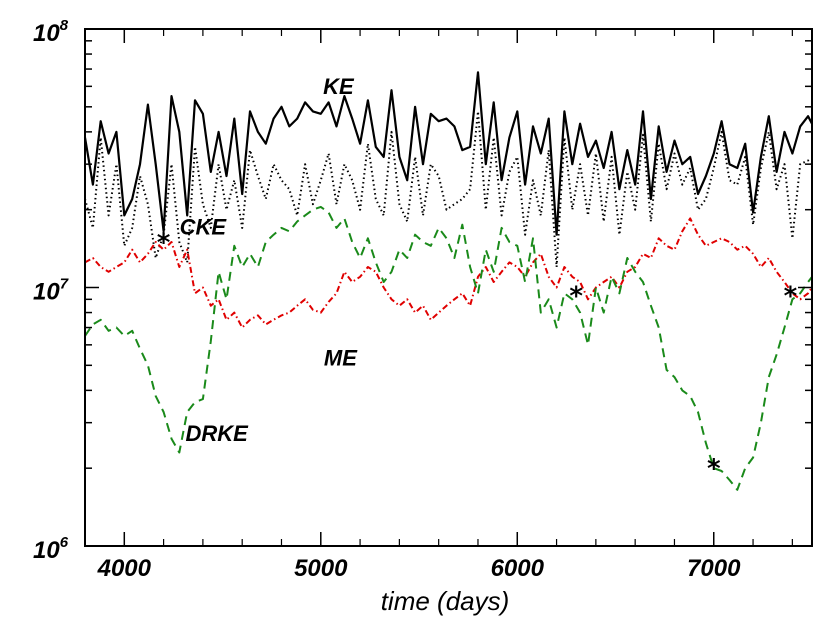 The width and height of the screenshot is (830, 628). What do you see at coordinates (124, 568) in the screenshot?
I see `x-tick-label: 4000` at bounding box center [124, 568].